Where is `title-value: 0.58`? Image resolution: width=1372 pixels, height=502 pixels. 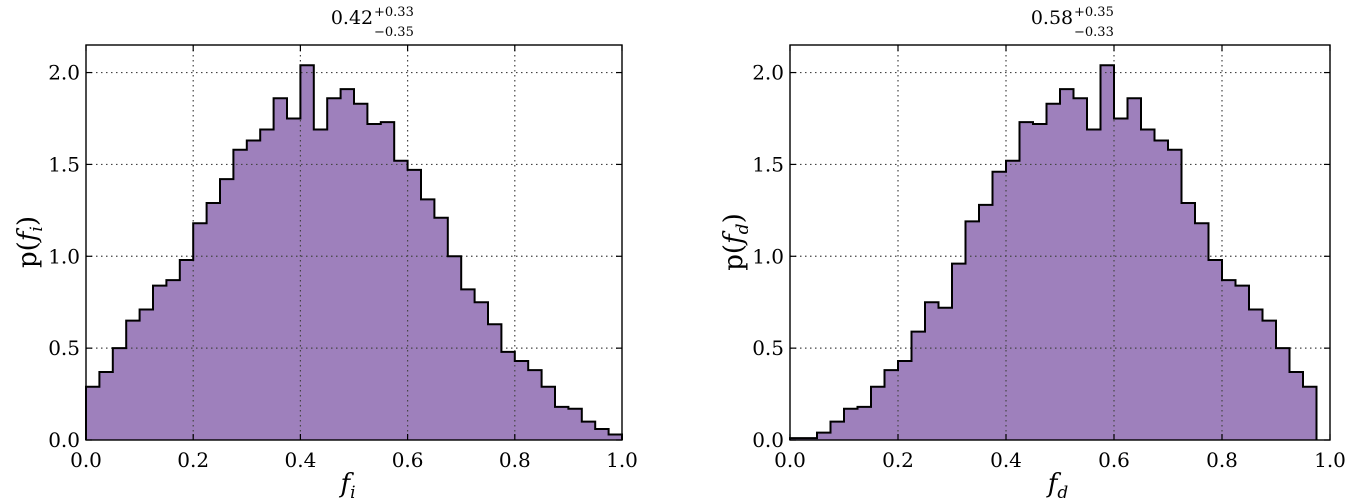 title-value: 0.58 is located at coordinates (1052, 18).